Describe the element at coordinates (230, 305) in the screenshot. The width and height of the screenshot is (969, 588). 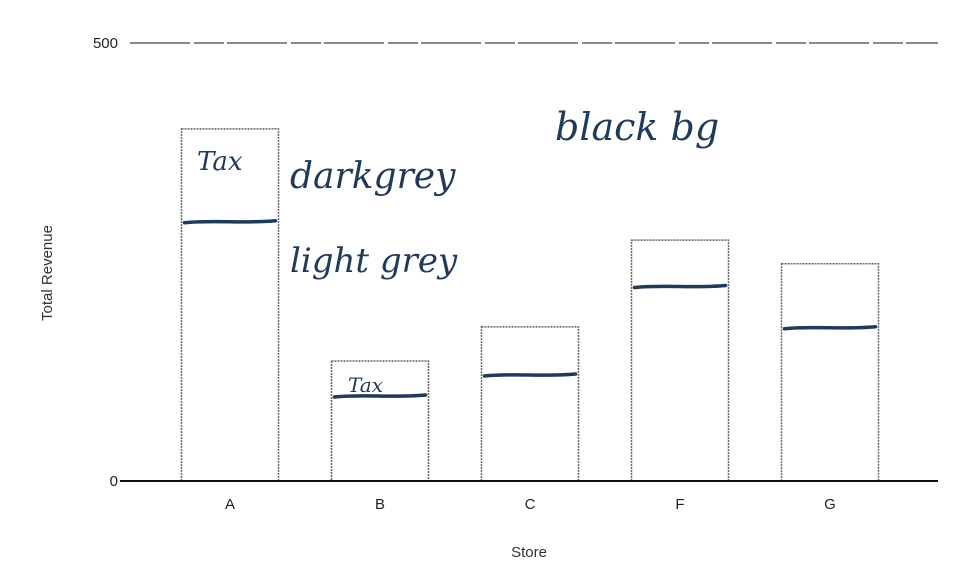
I see `bar-A` at that location.